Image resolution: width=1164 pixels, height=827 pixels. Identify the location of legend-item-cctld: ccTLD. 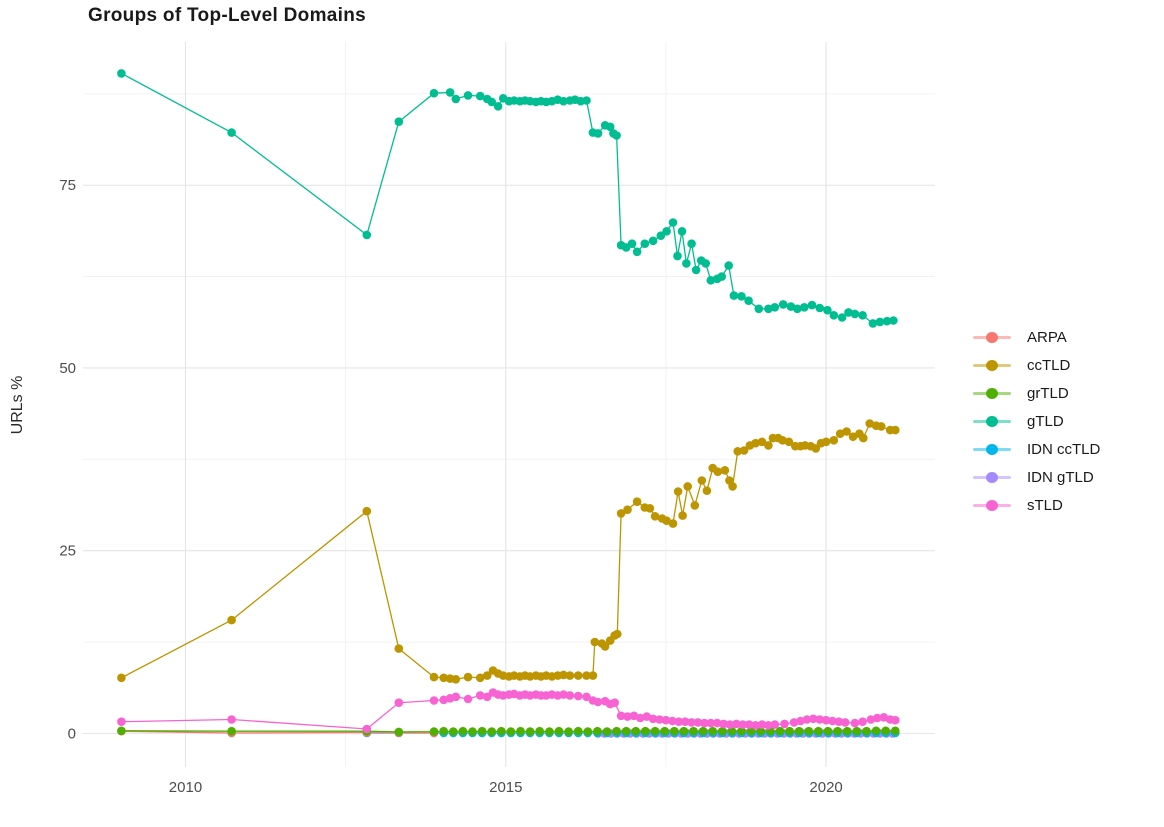
(1036, 365).